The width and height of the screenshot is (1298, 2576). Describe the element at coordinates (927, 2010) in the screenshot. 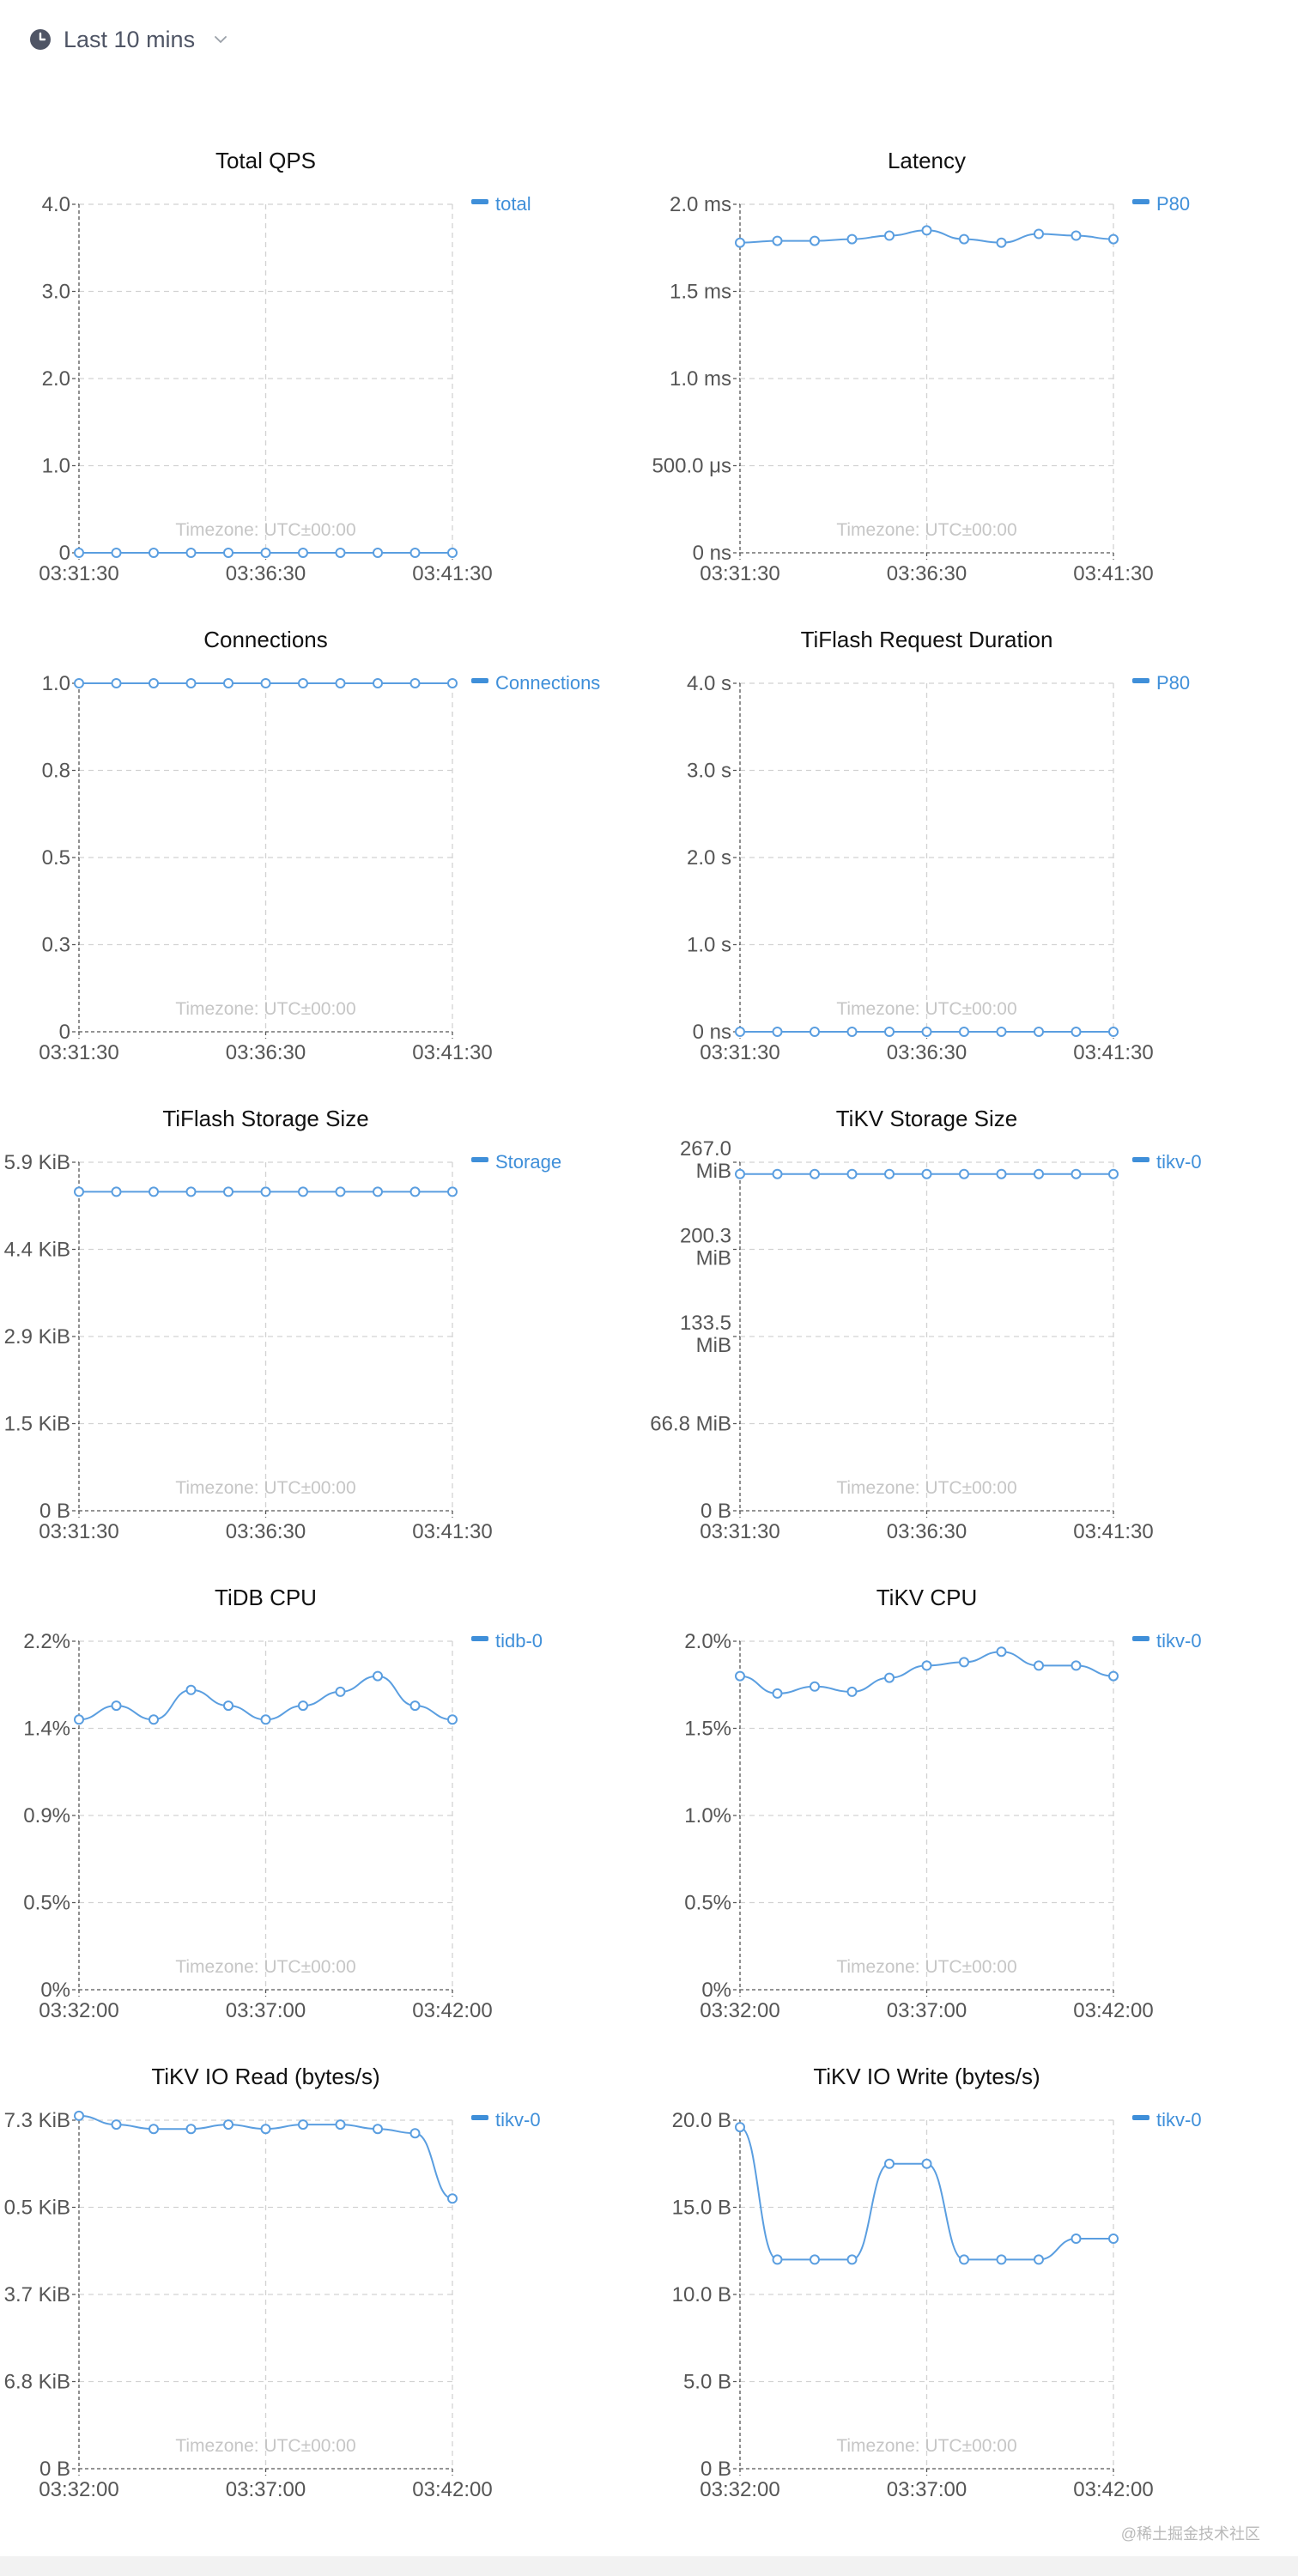

I see `x-tick-label: 03:37:00` at that location.